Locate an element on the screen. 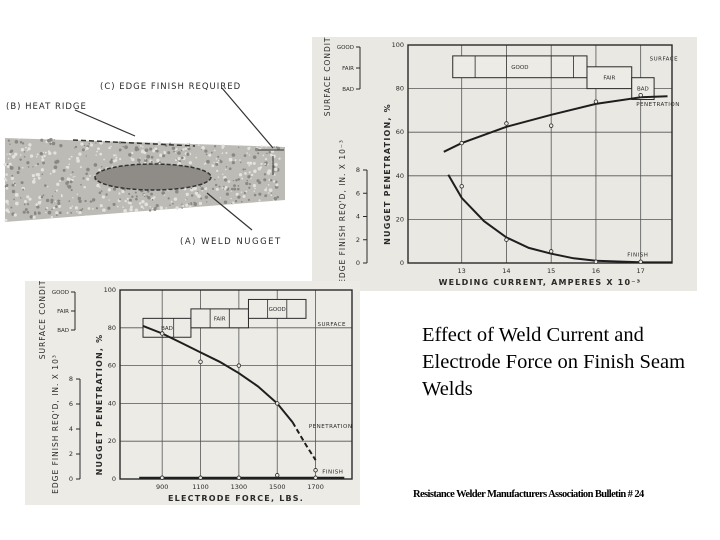 The height and width of the screenshot is (540, 720). edge-finish-tick-label: 8 is located at coordinates (71, 379).